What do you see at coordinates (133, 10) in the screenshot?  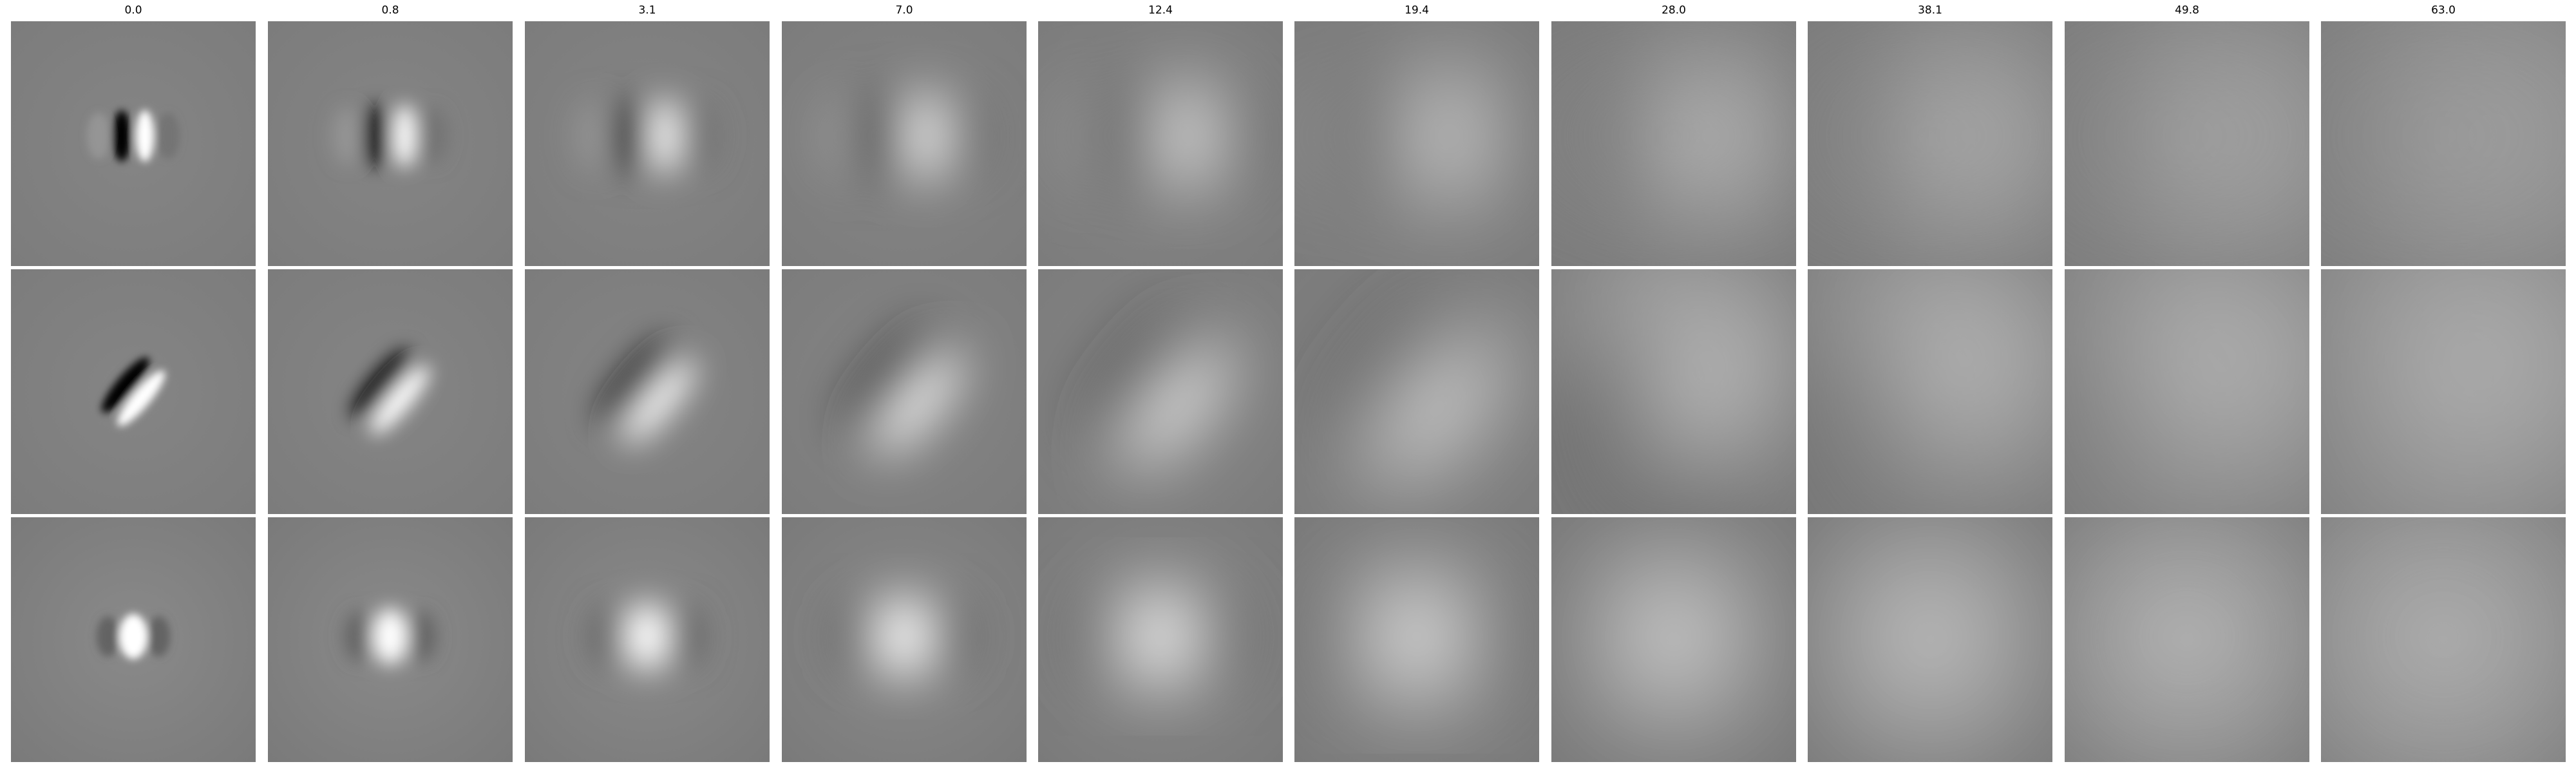 I see `column-title-0: 0.0` at bounding box center [133, 10].